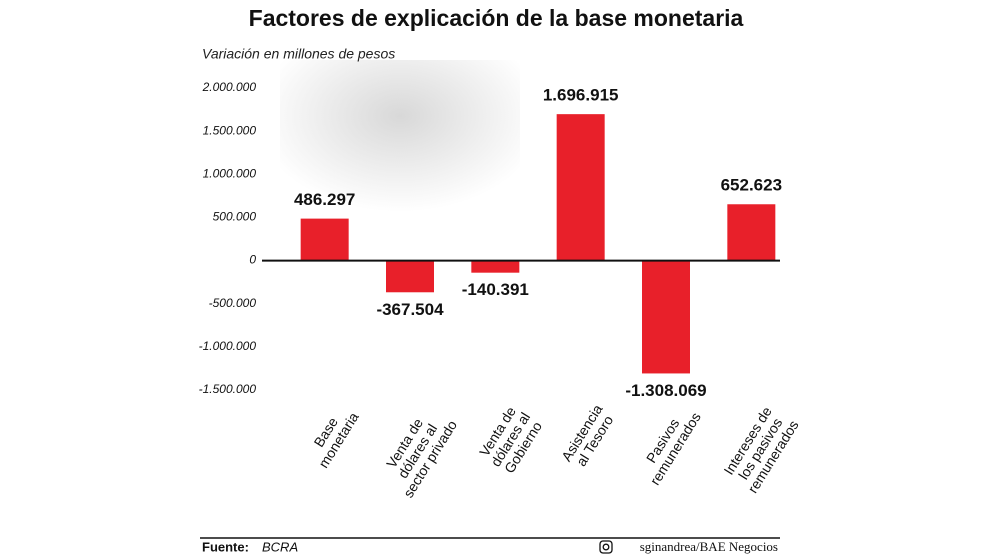 This screenshot has height=558, width=992. Describe the element at coordinates (252, 260) in the screenshot. I see `y-tick-label: 0` at that location.